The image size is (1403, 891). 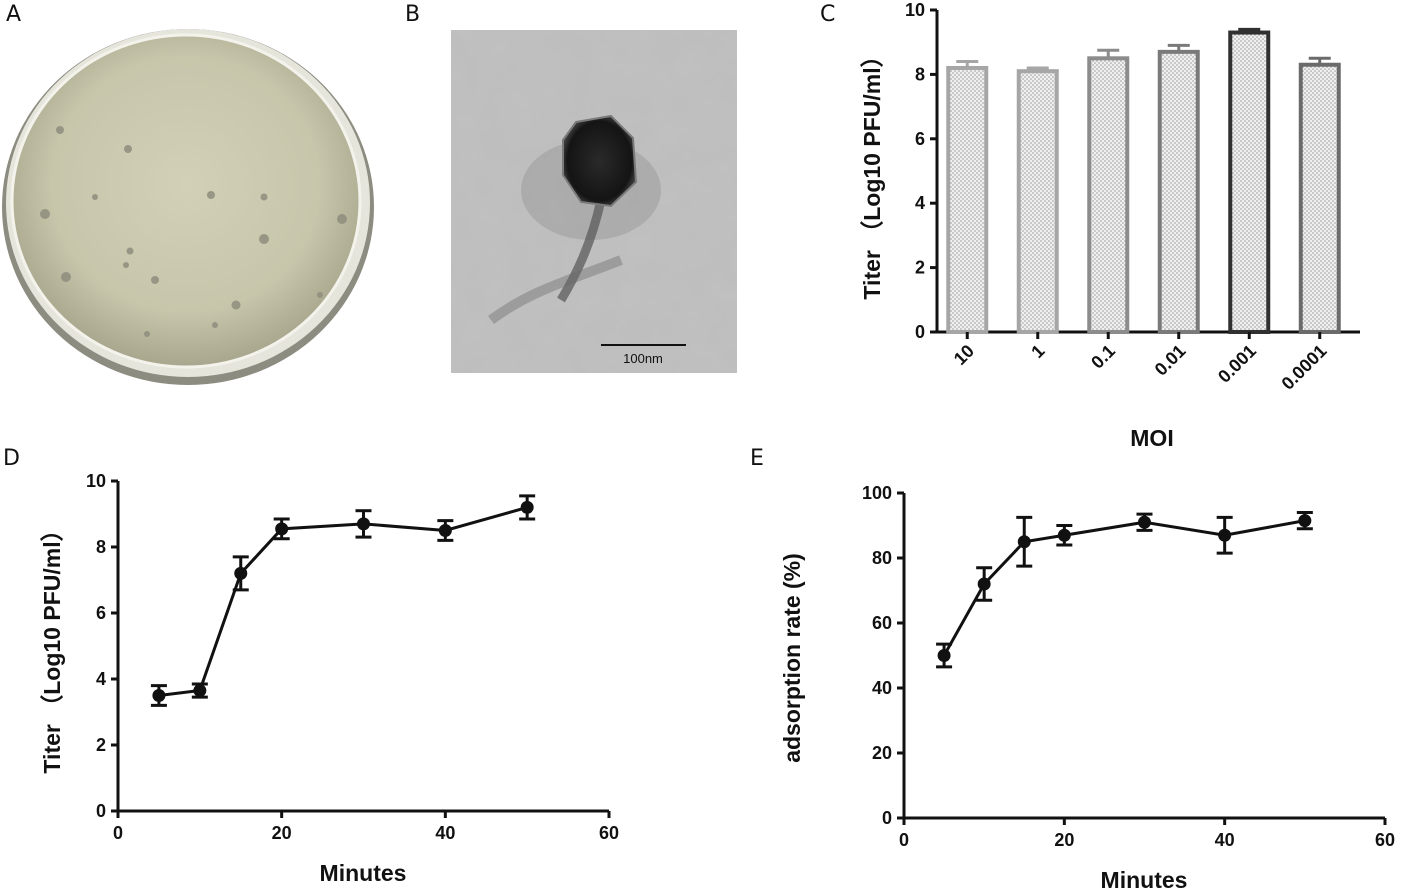 I want to click on chart-e-ytick-label-0: 0, so click(x=887, y=818).